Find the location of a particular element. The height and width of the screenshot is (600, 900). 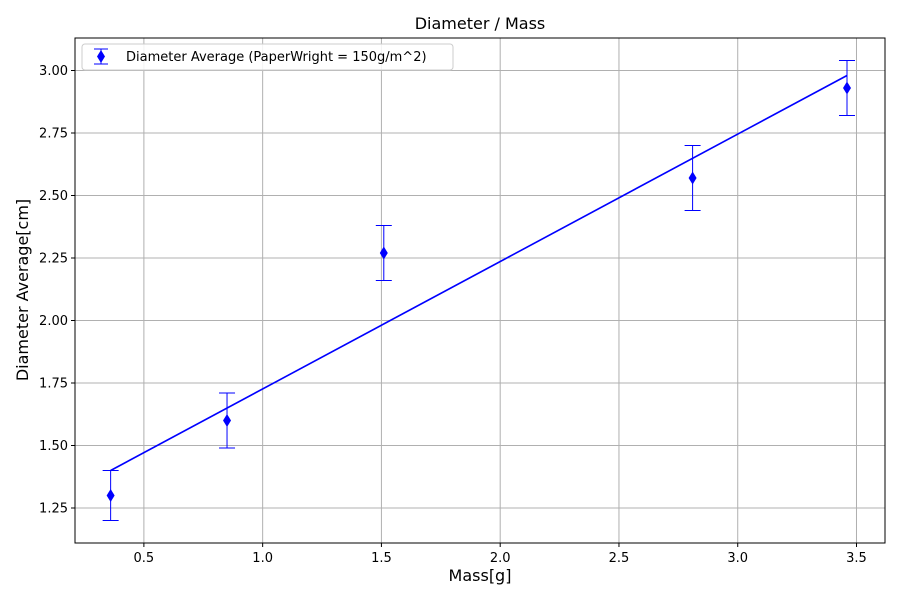

x-tick-label: 1.5 is located at coordinates (381, 558).